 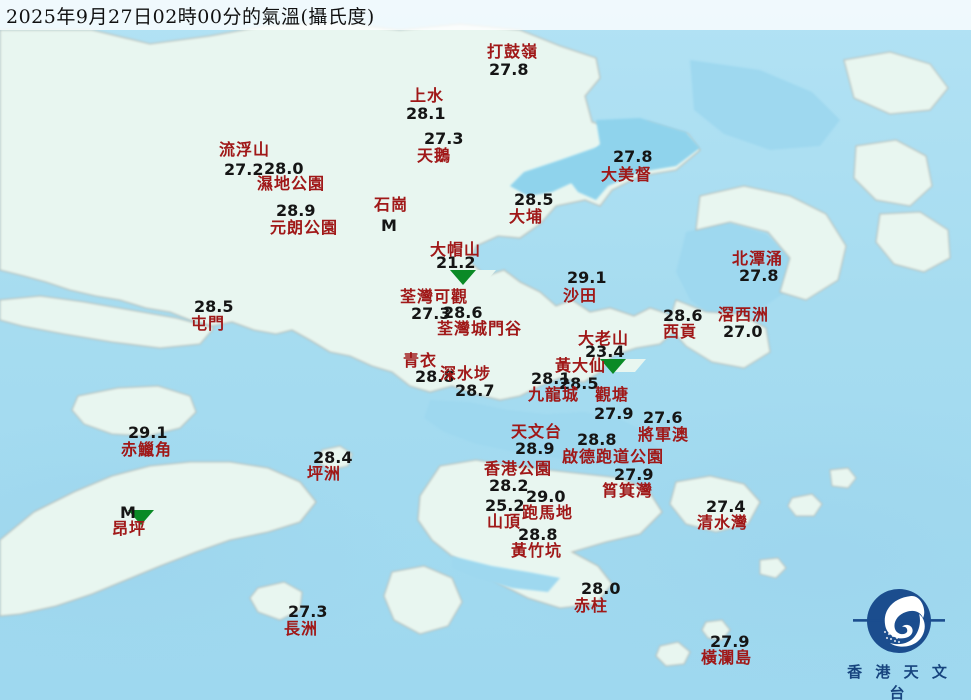 I want to click on water-sai-kung, so click(x=733, y=270).